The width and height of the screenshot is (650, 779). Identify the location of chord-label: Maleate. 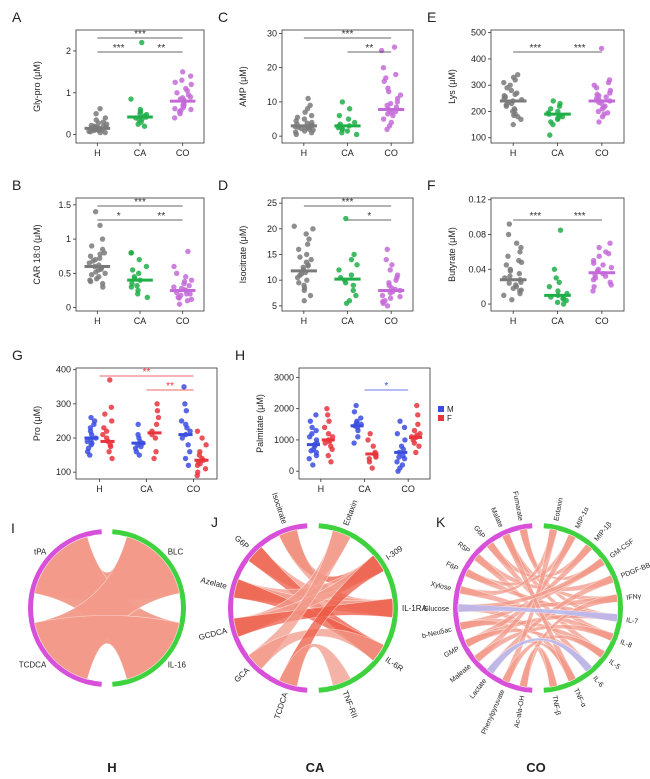
(461, 673).